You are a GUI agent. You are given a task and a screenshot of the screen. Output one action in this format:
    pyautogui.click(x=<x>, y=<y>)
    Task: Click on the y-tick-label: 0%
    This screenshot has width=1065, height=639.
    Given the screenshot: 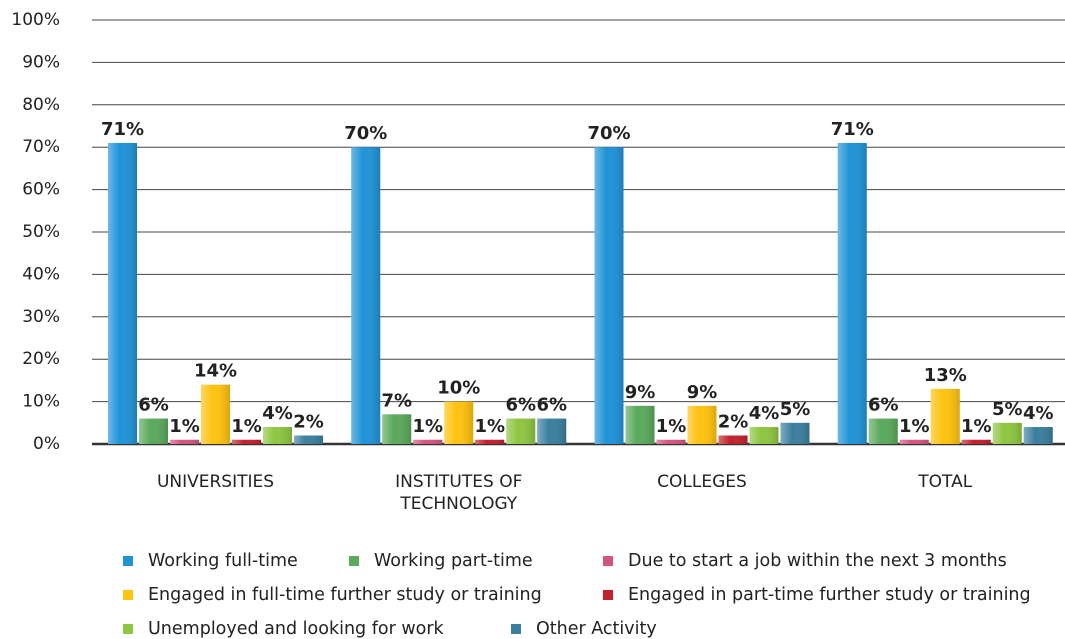 What is the action you would take?
    pyautogui.click(x=46, y=444)
    